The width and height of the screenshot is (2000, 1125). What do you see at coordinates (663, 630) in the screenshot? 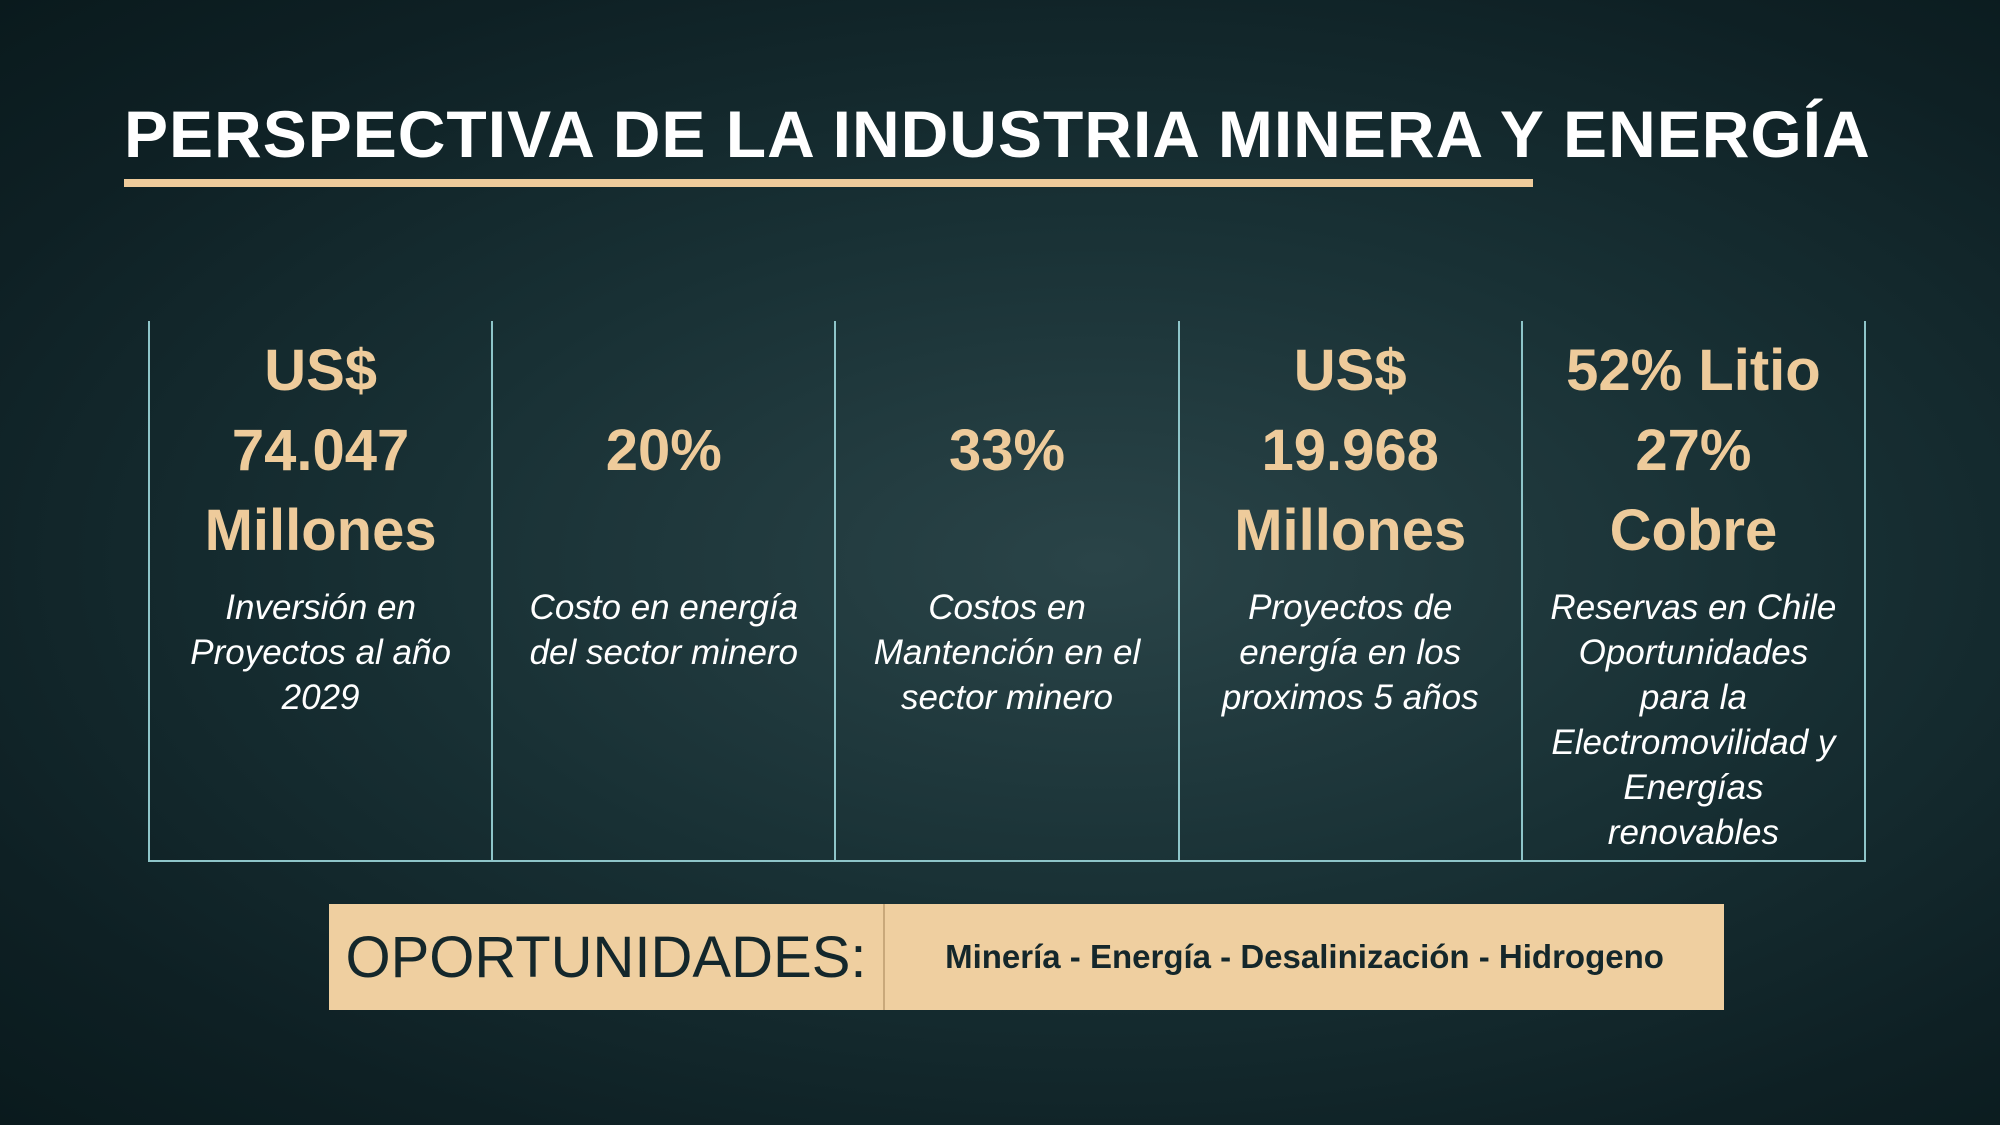
I see `stat-description: Costo en energía del sector minero` at bounding box center [663, 630].